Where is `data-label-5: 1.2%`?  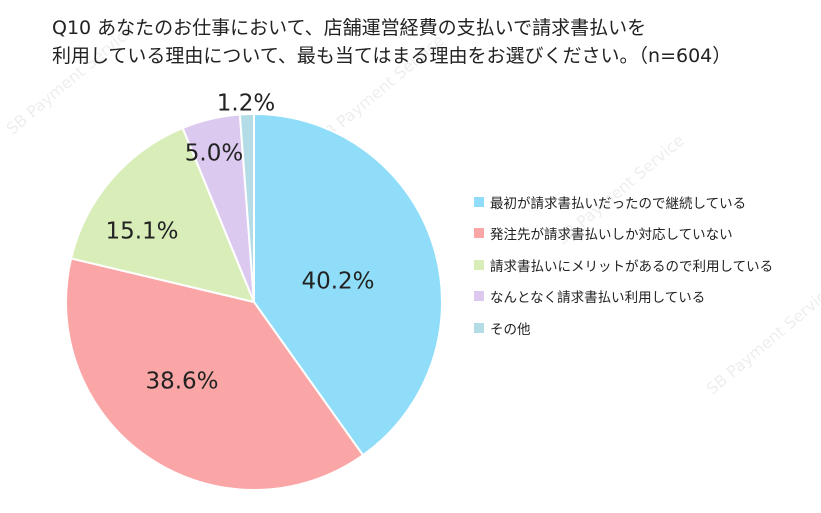 data-label-5: 1.2% is located at coordinates (246, 104).